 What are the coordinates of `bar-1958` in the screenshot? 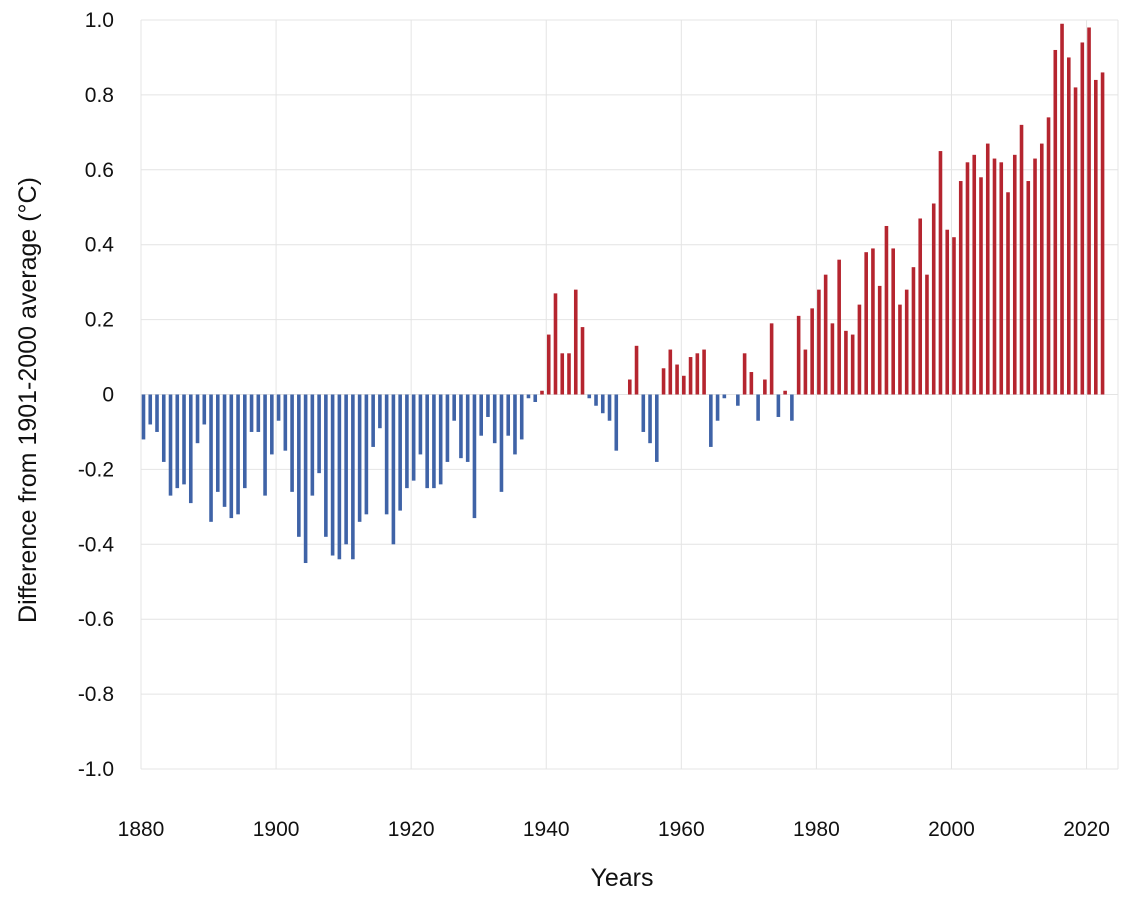 It's located at (671, 372).